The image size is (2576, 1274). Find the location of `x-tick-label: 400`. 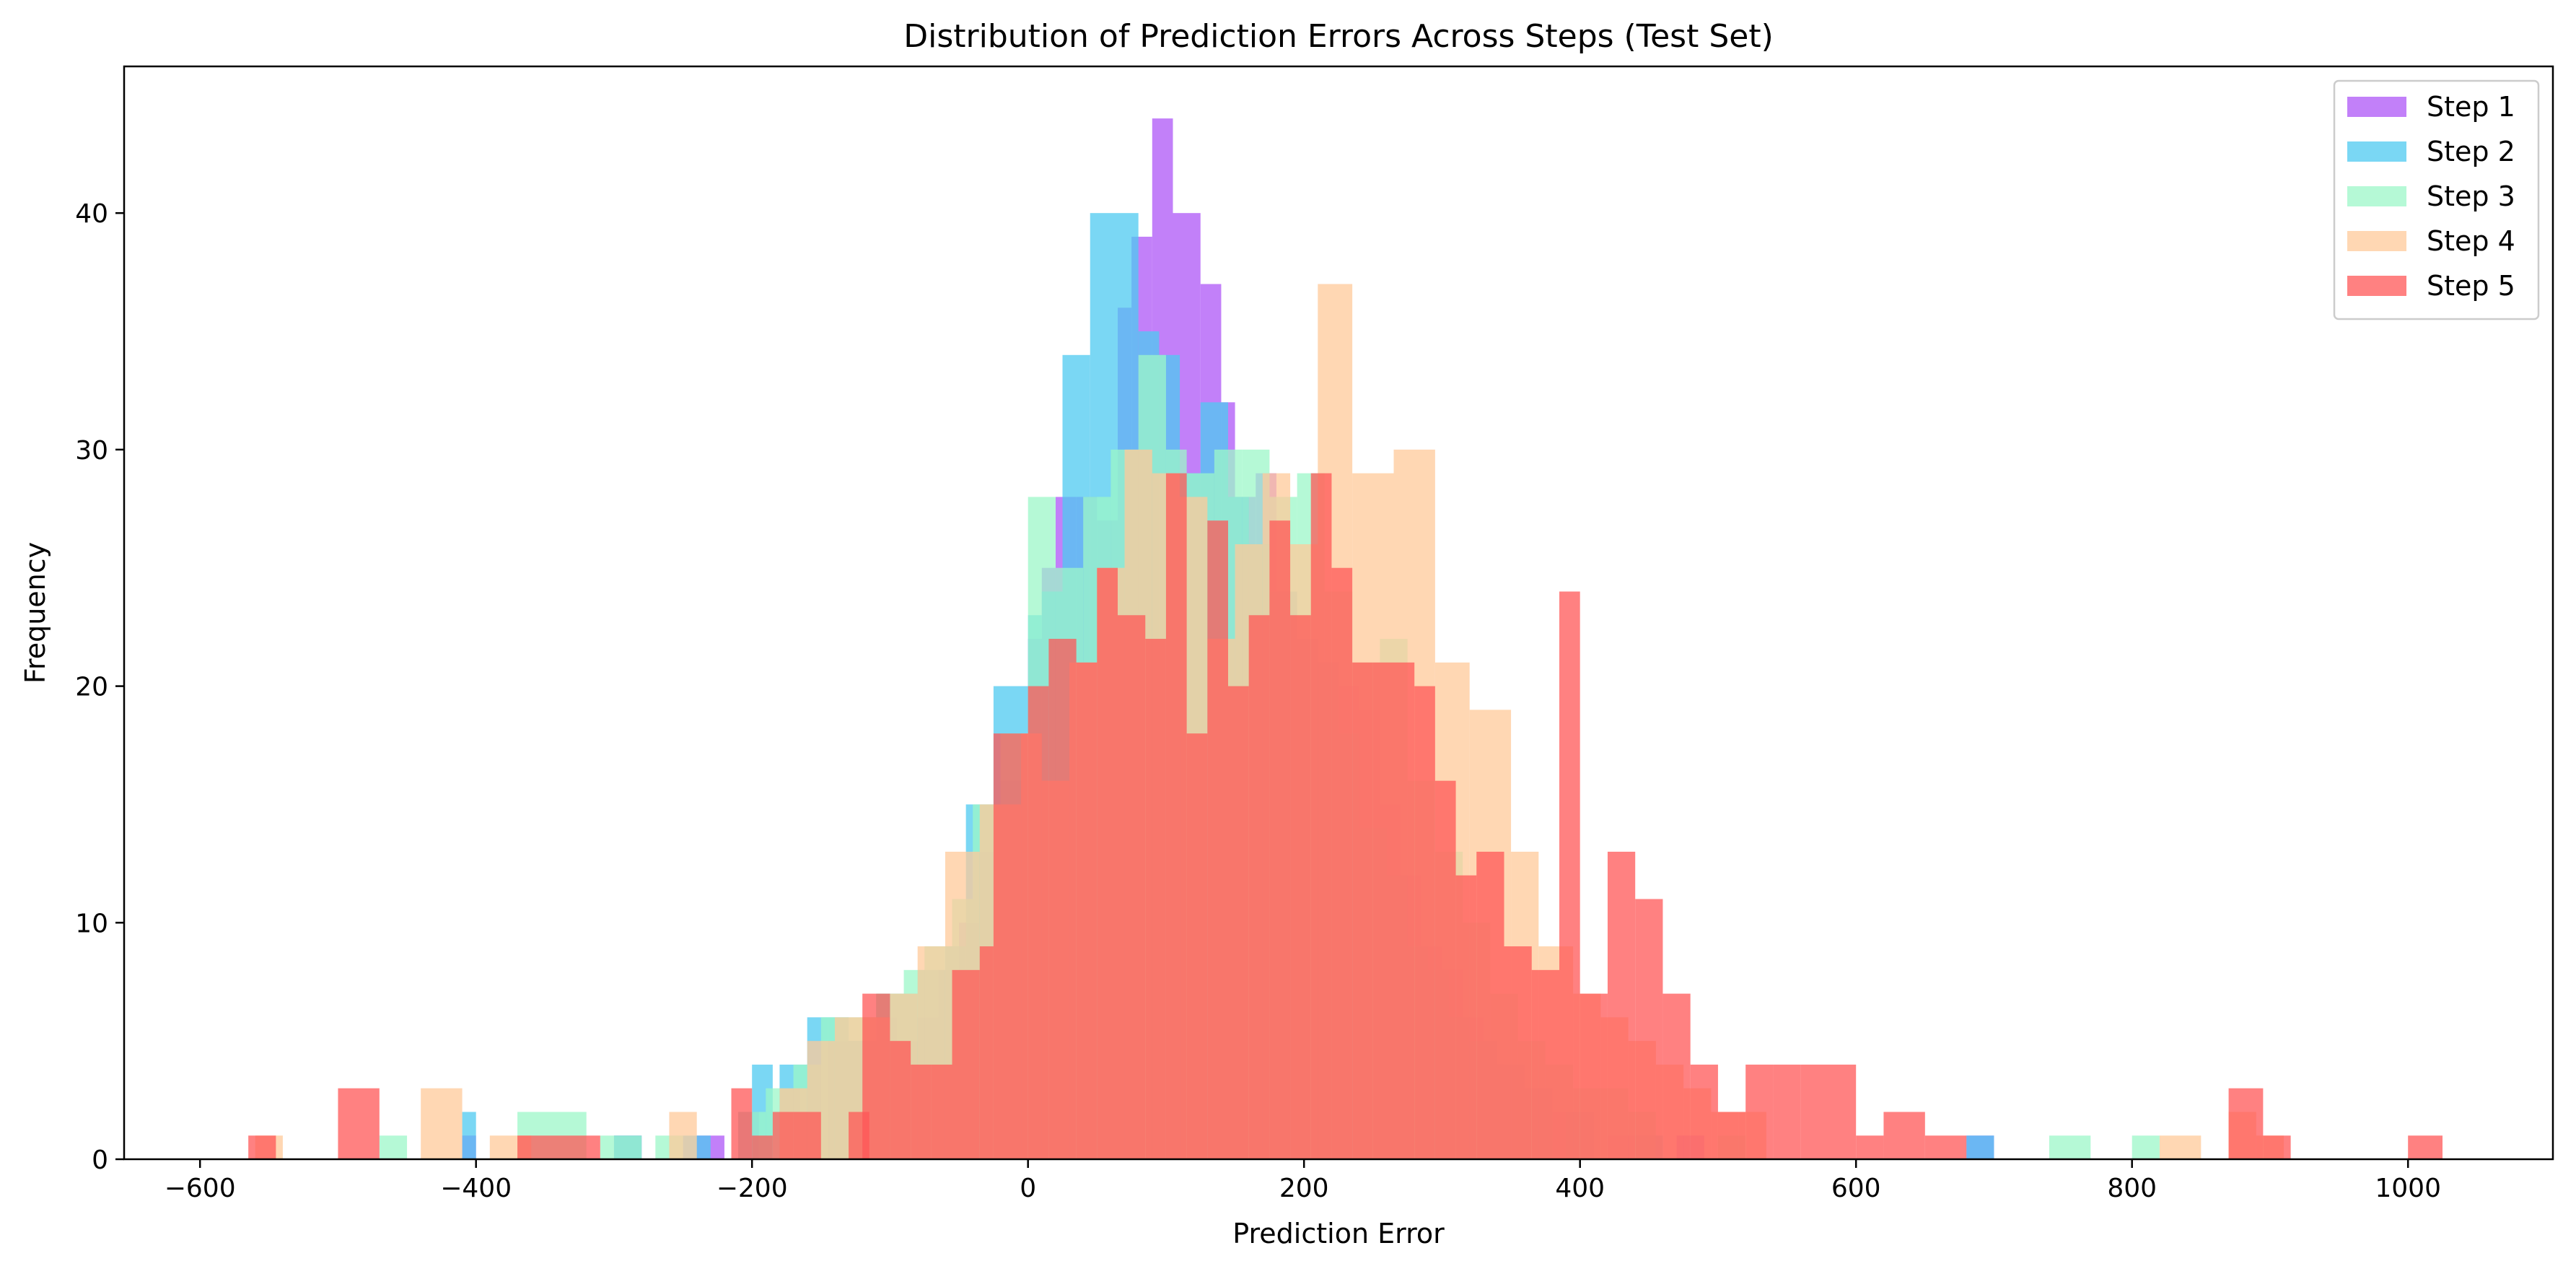

x-tick-label: 400 is located at coordinates (1580, 1189).